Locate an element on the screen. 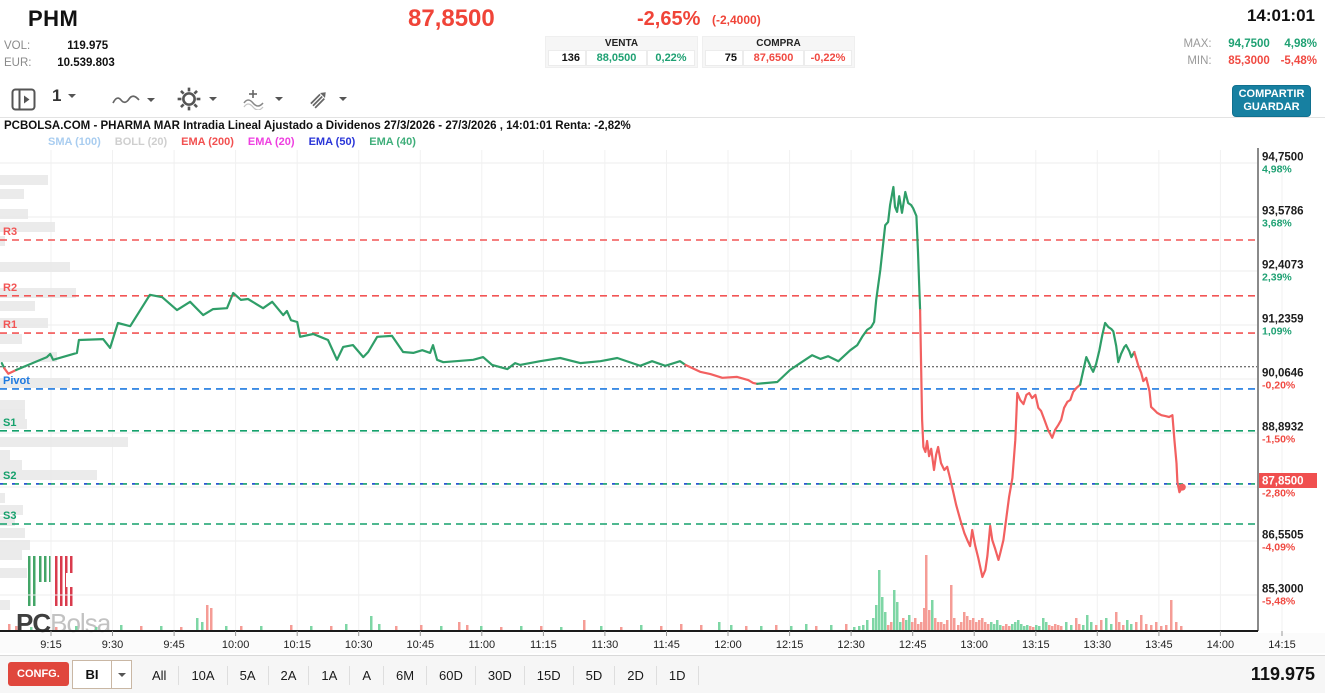 This screenshot has width=1325, height=693. range-1a: 1A is located at coordinates (330, 675).